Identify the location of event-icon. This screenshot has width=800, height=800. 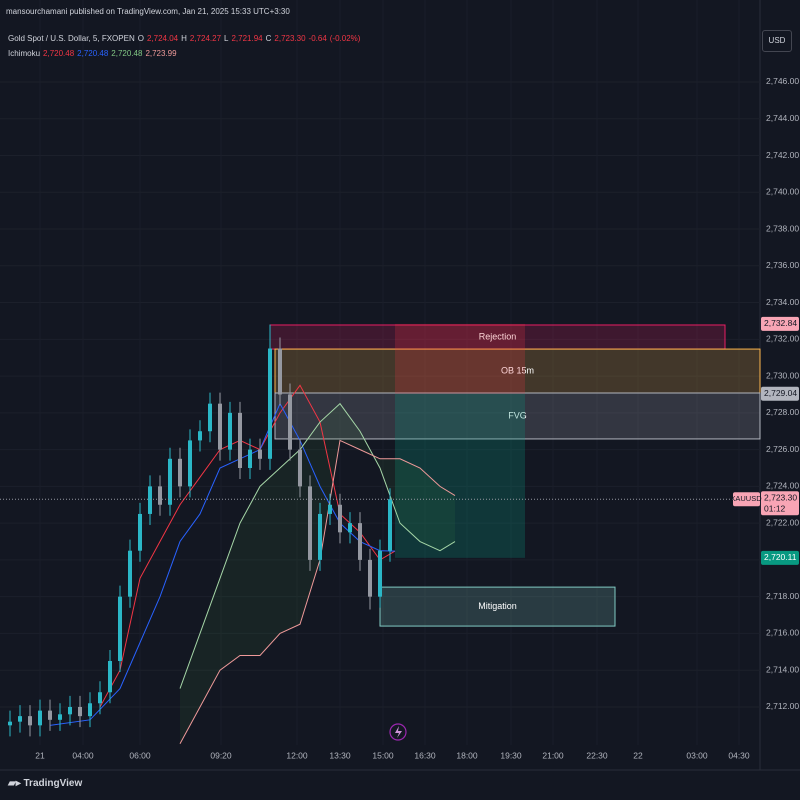
(398, 732).